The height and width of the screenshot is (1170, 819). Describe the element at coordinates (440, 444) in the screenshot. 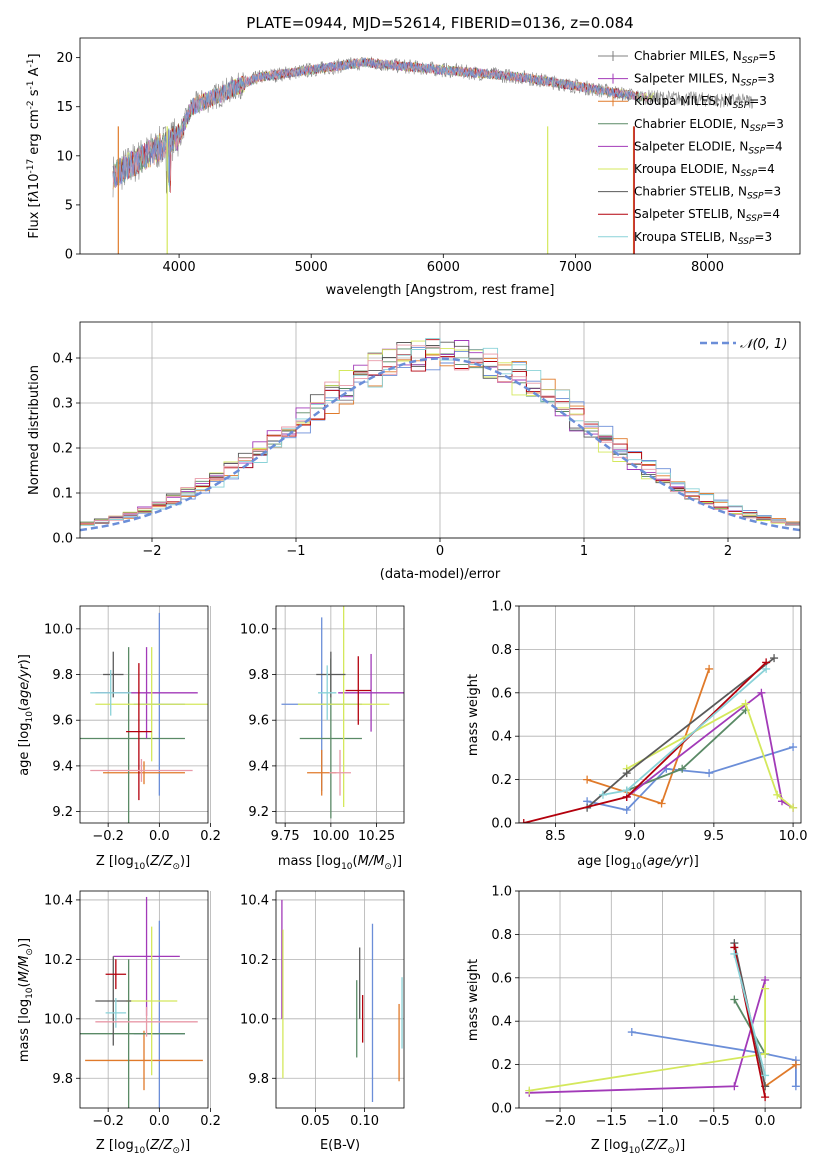

I see `gaussian-curve` at that location.